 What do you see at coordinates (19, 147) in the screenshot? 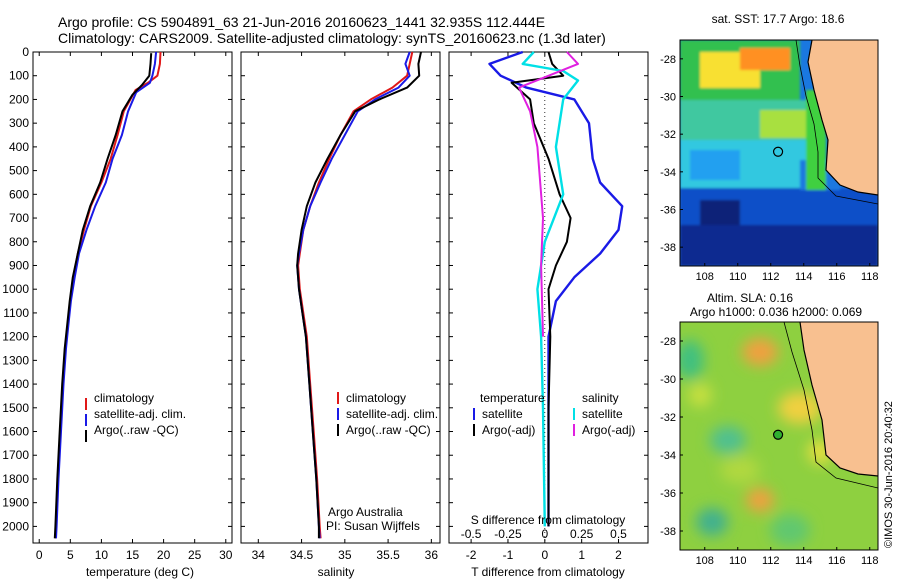
I see `y-tick-label: 400` at bounding box center [19, 147].